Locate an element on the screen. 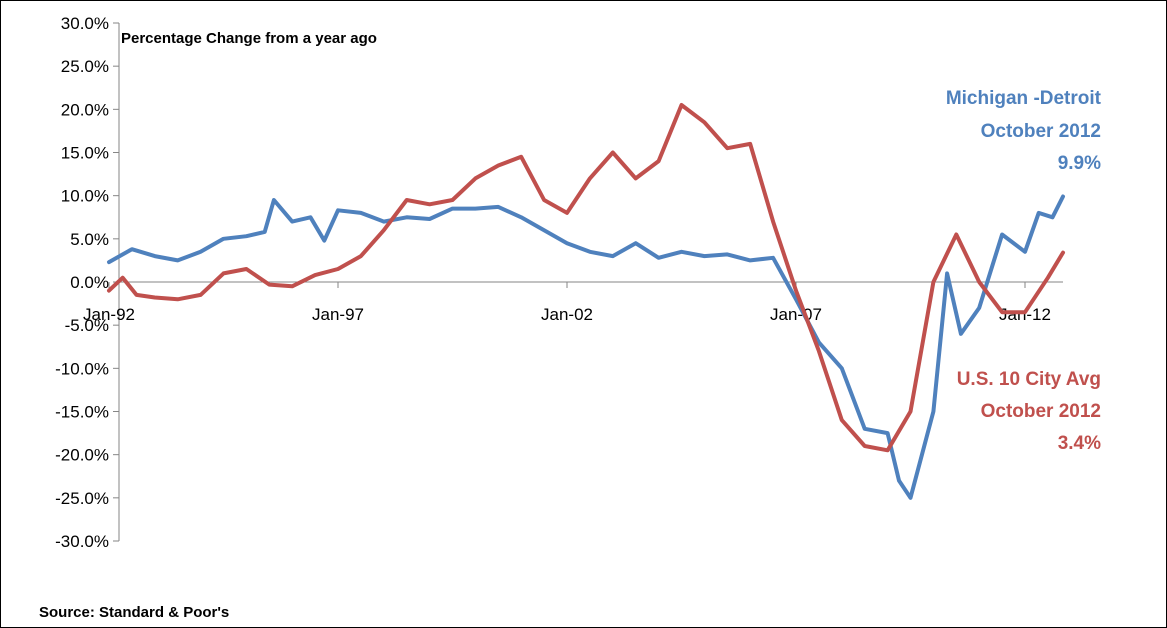  x-tick-label: Jan-12 is located at coordinates (1025, 314).